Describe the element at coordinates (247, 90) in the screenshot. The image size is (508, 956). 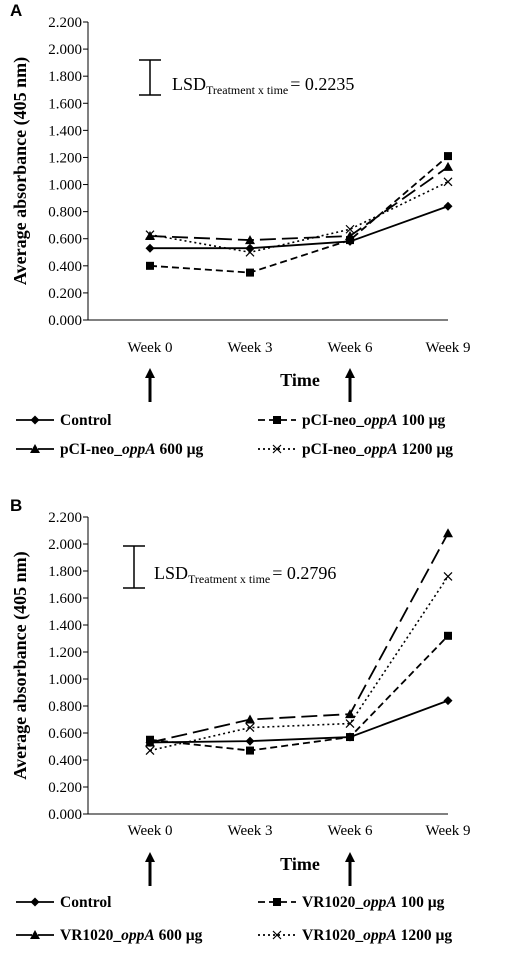
I see `lsd-subscript: Treatment x time` at that location.